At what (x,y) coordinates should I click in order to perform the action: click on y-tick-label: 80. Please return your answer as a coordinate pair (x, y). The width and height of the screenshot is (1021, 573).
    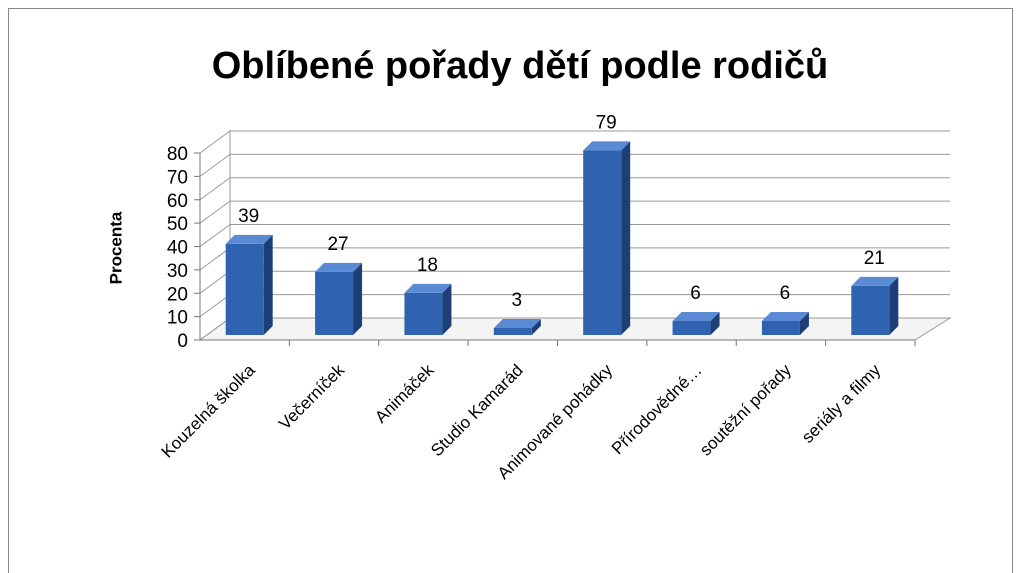
    Looking at the image, I should click on (177, 154).